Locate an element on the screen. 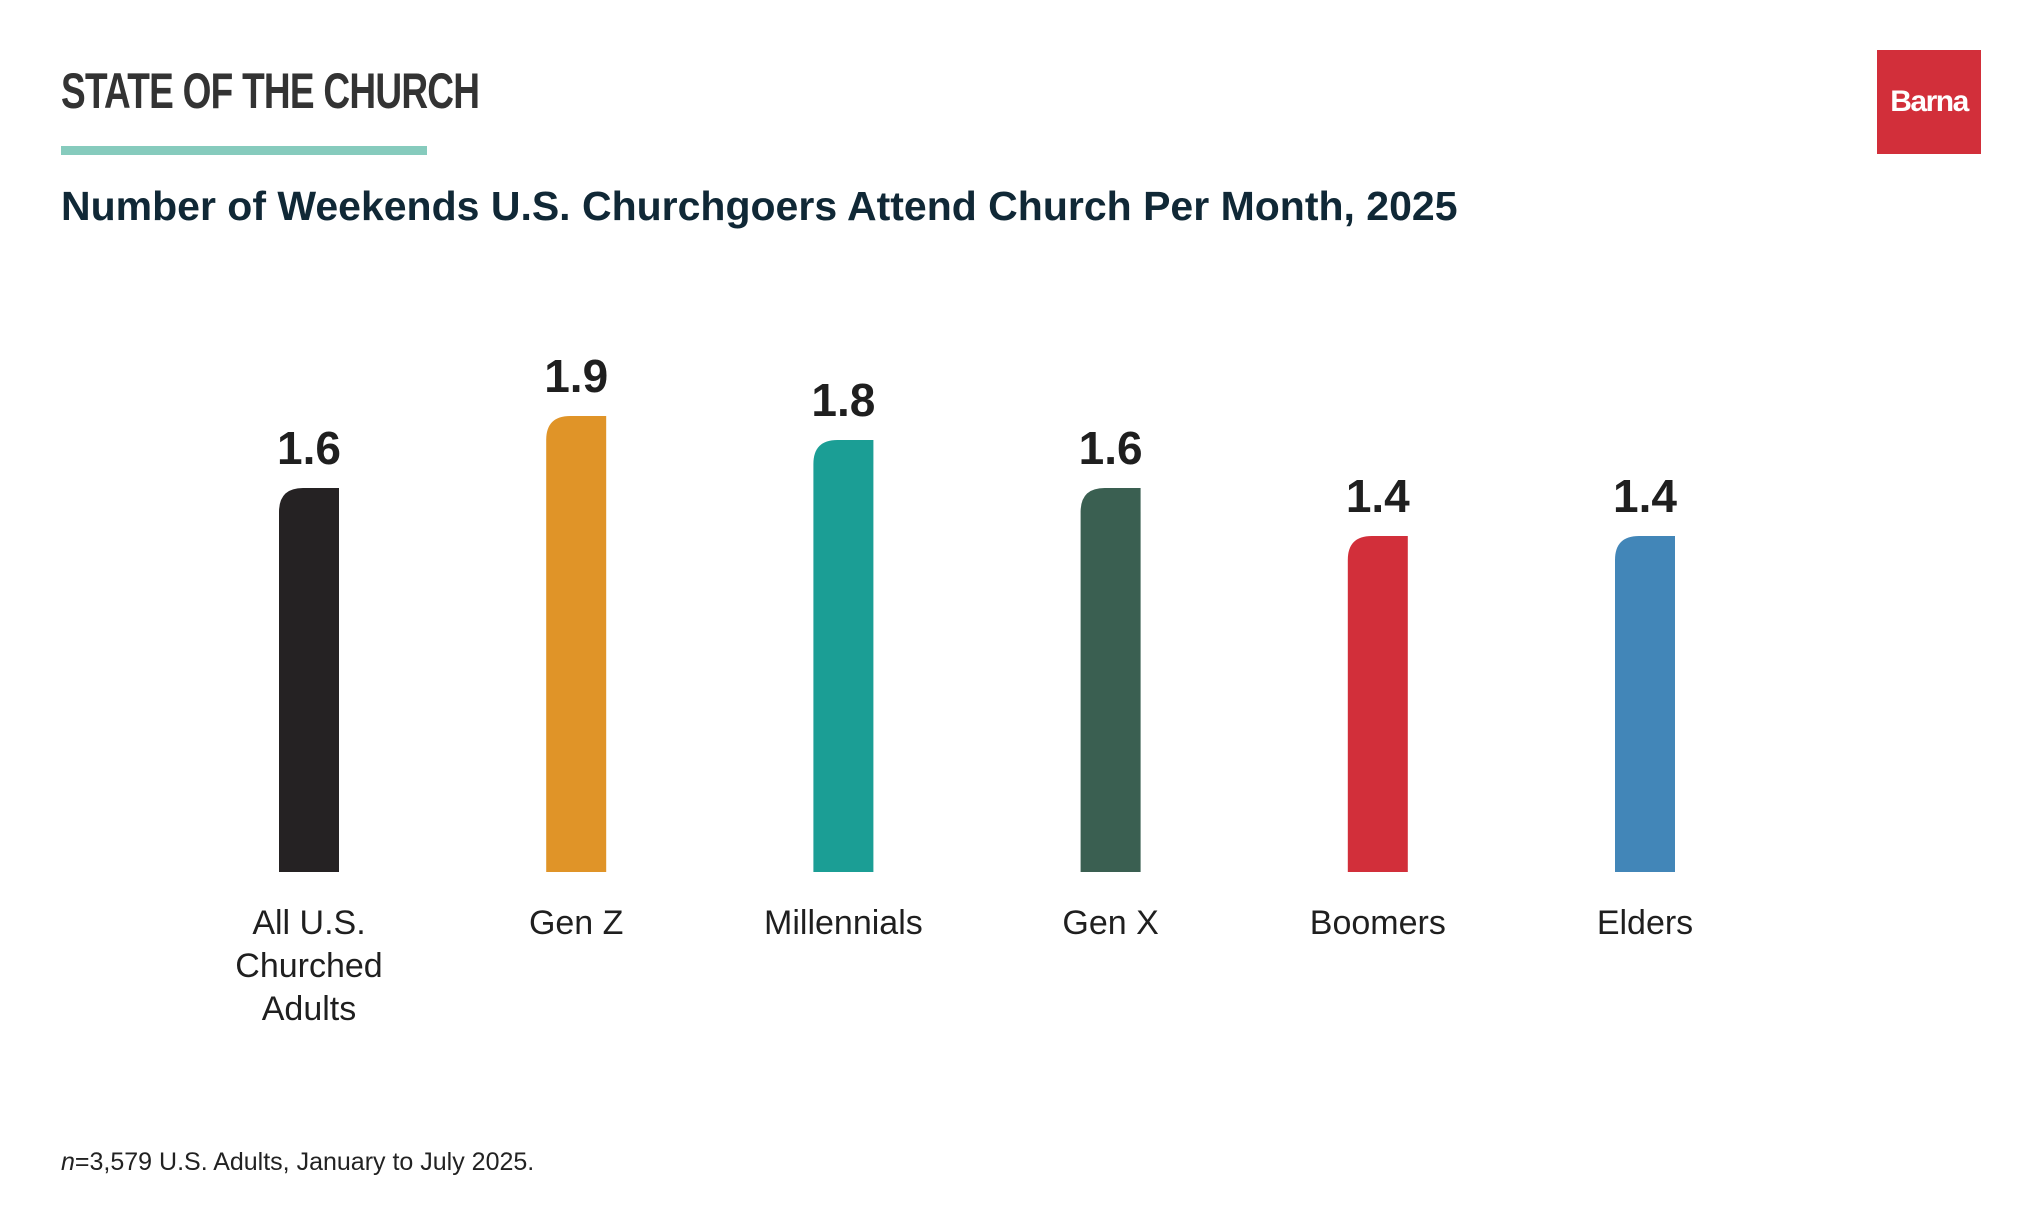 The height and width of the screenshot is (1217, 2022). category-label-millennials: Millennials is located at coordinates (843, 923).